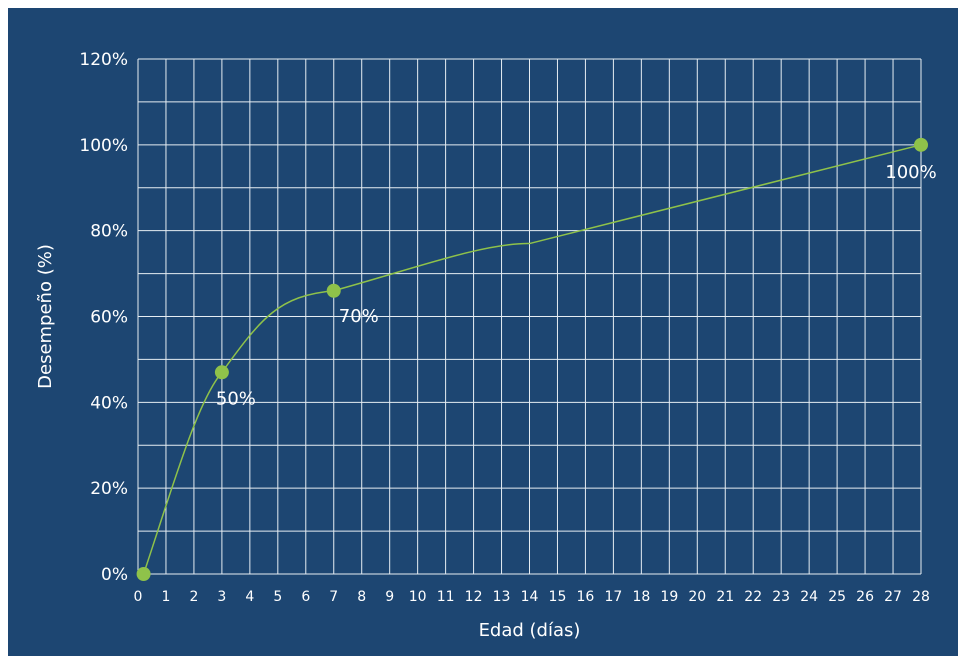 The height and width of the screenshot is (663, 965). Describe the element at coordinates (109, 232) in the screenshot. I see `y-tick-label: 80%` at that location.